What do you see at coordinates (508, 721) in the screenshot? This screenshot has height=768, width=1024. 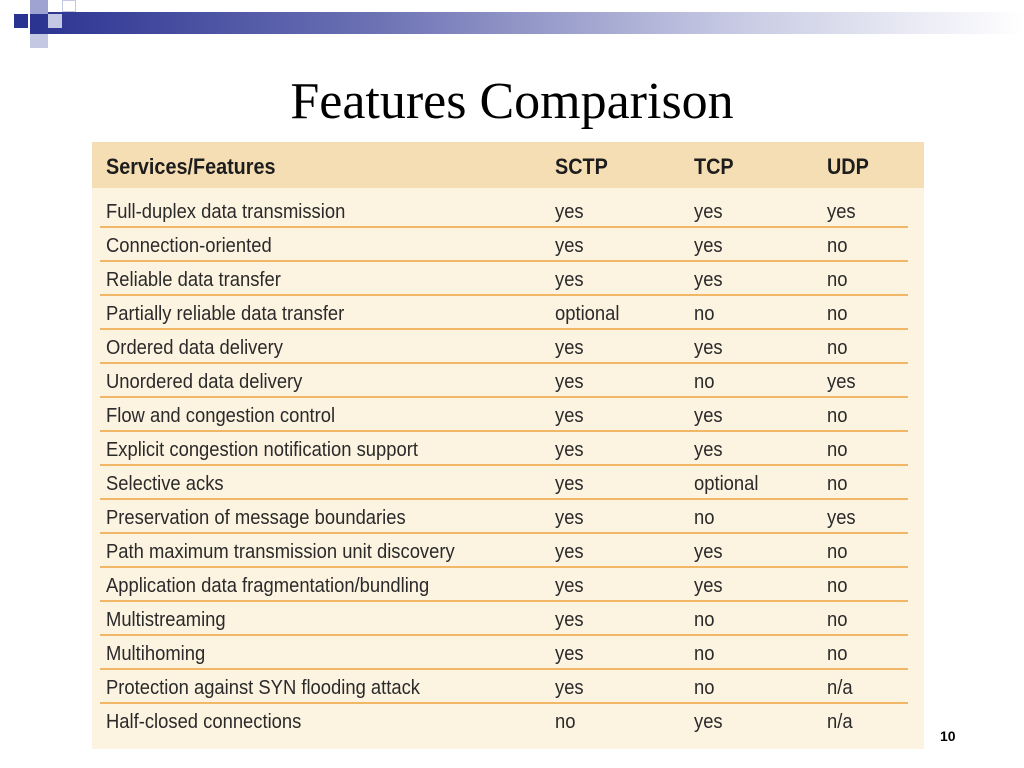 I see `table-row: Half-closed connections no yes n/a` at bounding box center [508, 721].